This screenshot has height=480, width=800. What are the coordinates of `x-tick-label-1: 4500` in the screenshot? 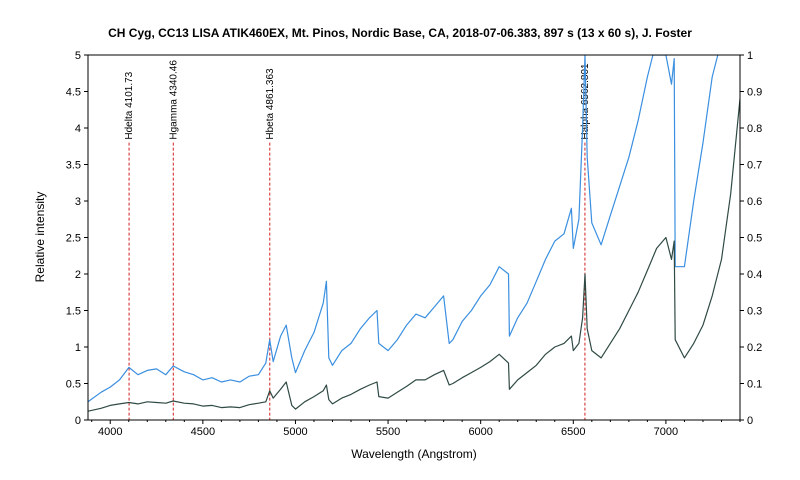 It's located at (203, 432).